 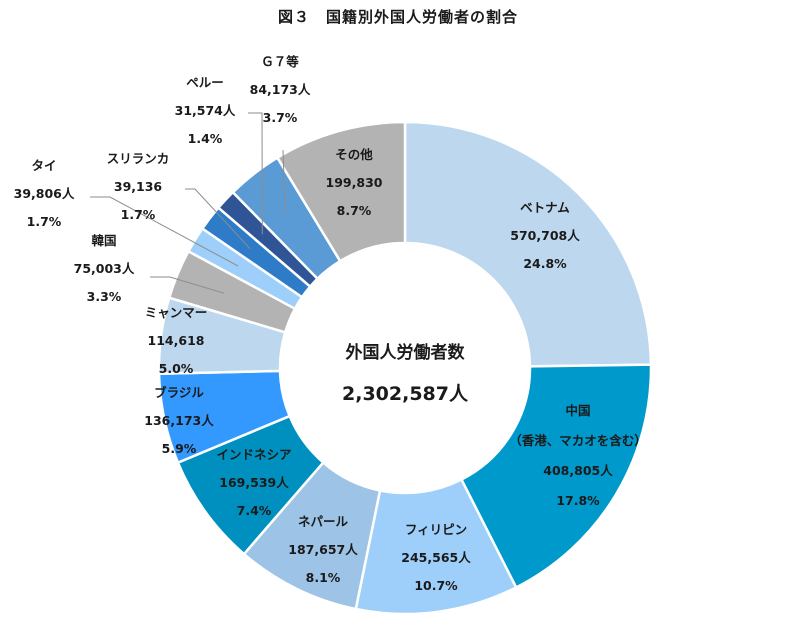 What do you see at coordinates (354, 154) in the screenshot?
I see `slice-label-name: その他` at bounding box center [354, 154].